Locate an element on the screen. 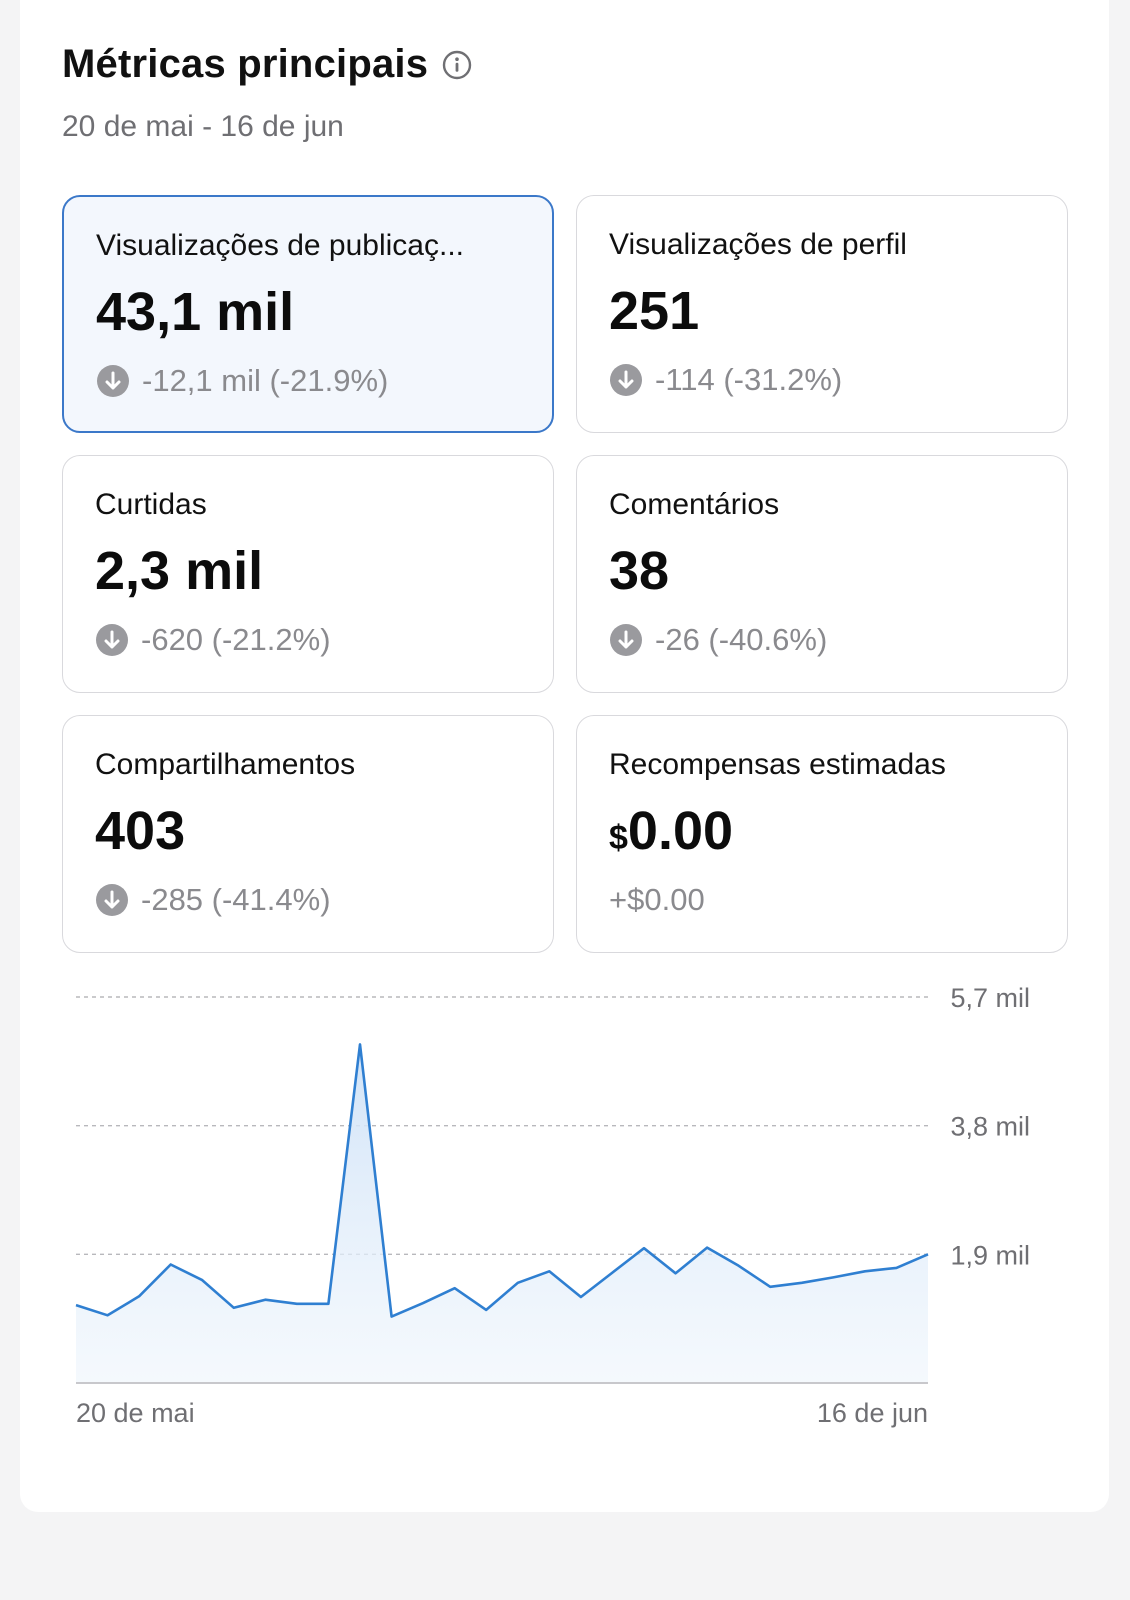 Image resolution: width=1130 pixels, height=1600 pixels. metric-card-comments: Comentários 38 -26 (-40.6%) is located at coordinates (822, 574).